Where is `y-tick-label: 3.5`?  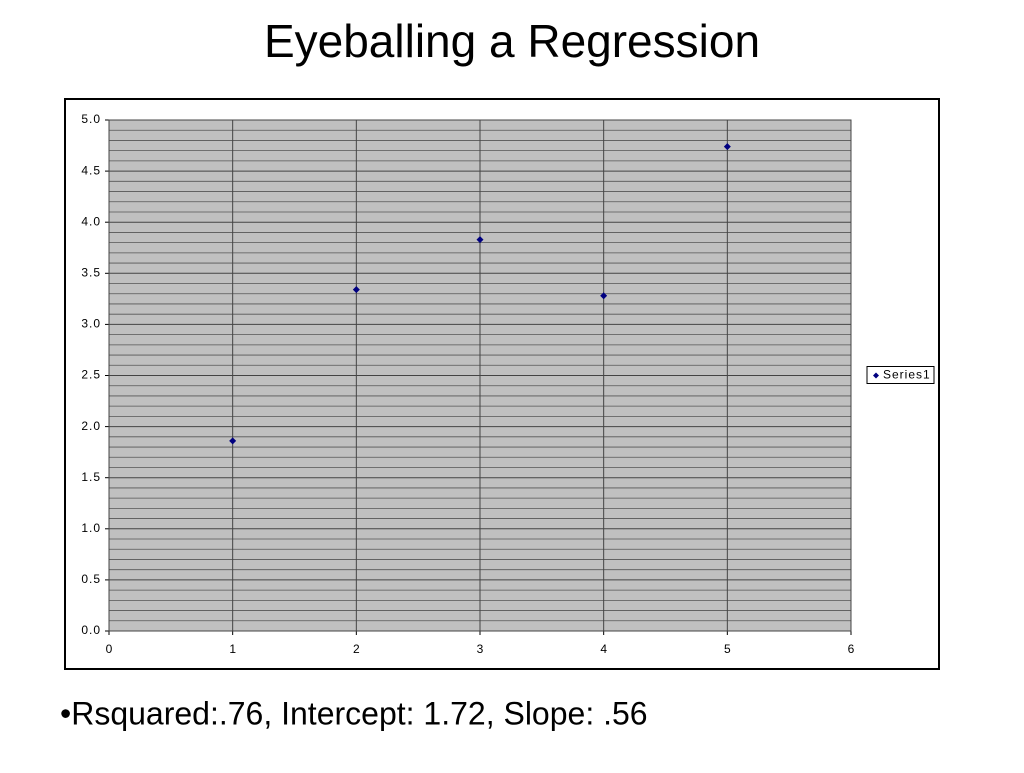
y-tick-label: 3.5 is located at coordinates (91, 272).